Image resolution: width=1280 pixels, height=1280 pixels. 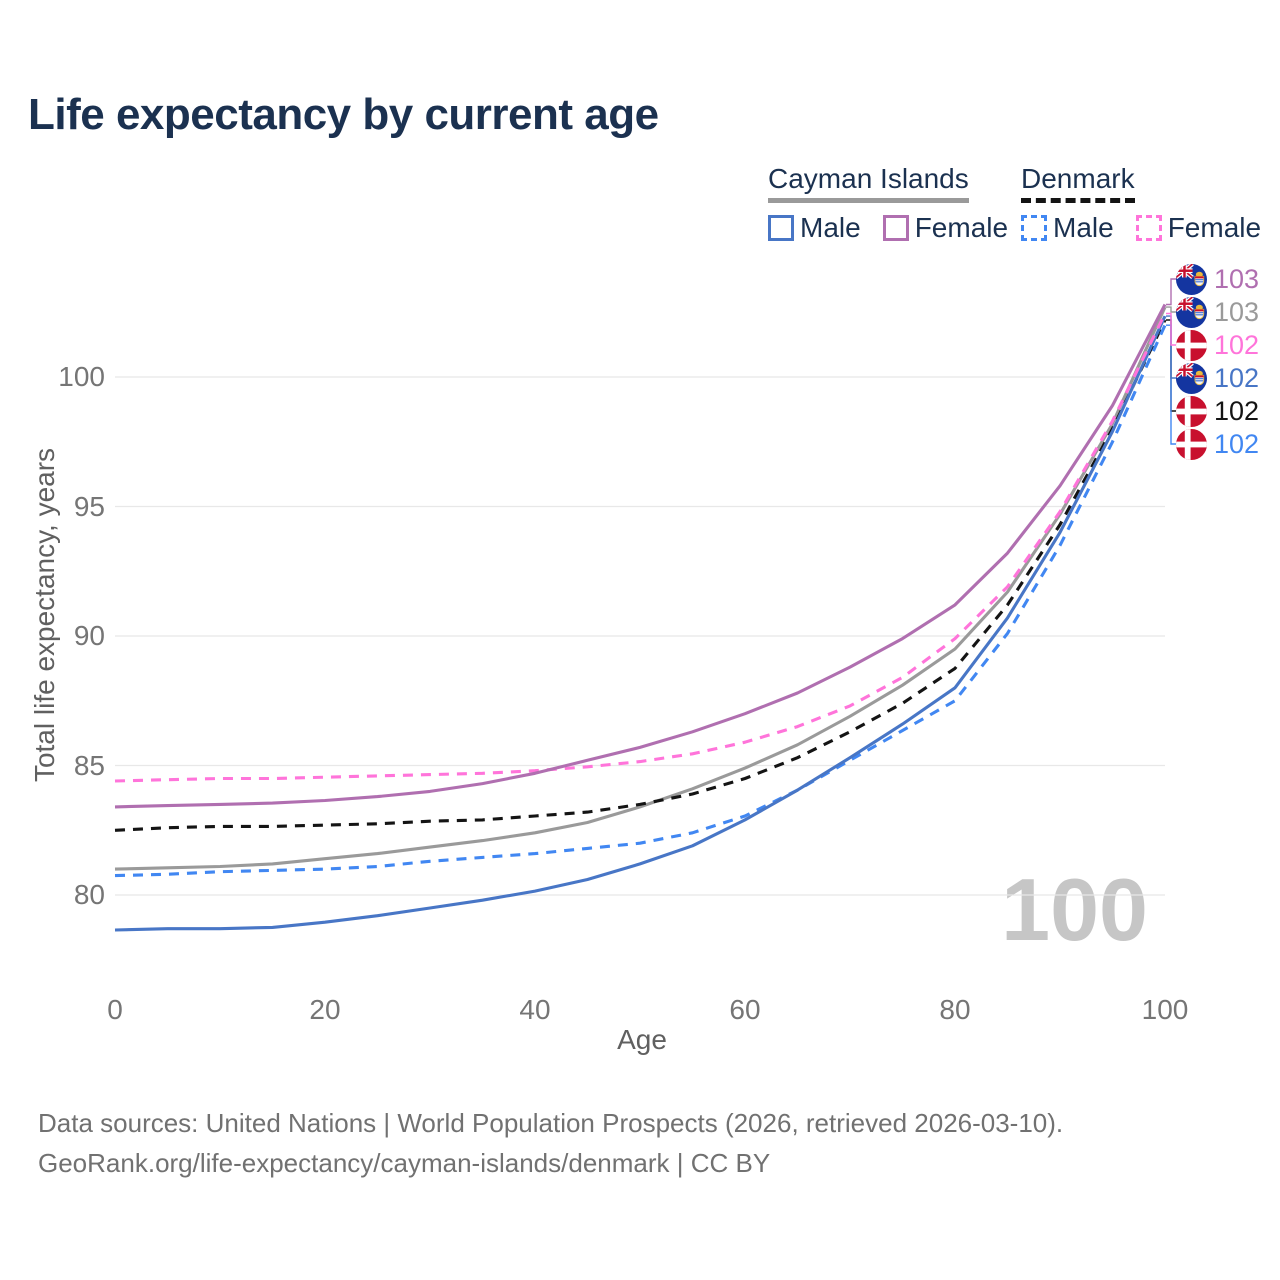 I want to click on cayman-female-key-icon, so click(x=895, y=228).